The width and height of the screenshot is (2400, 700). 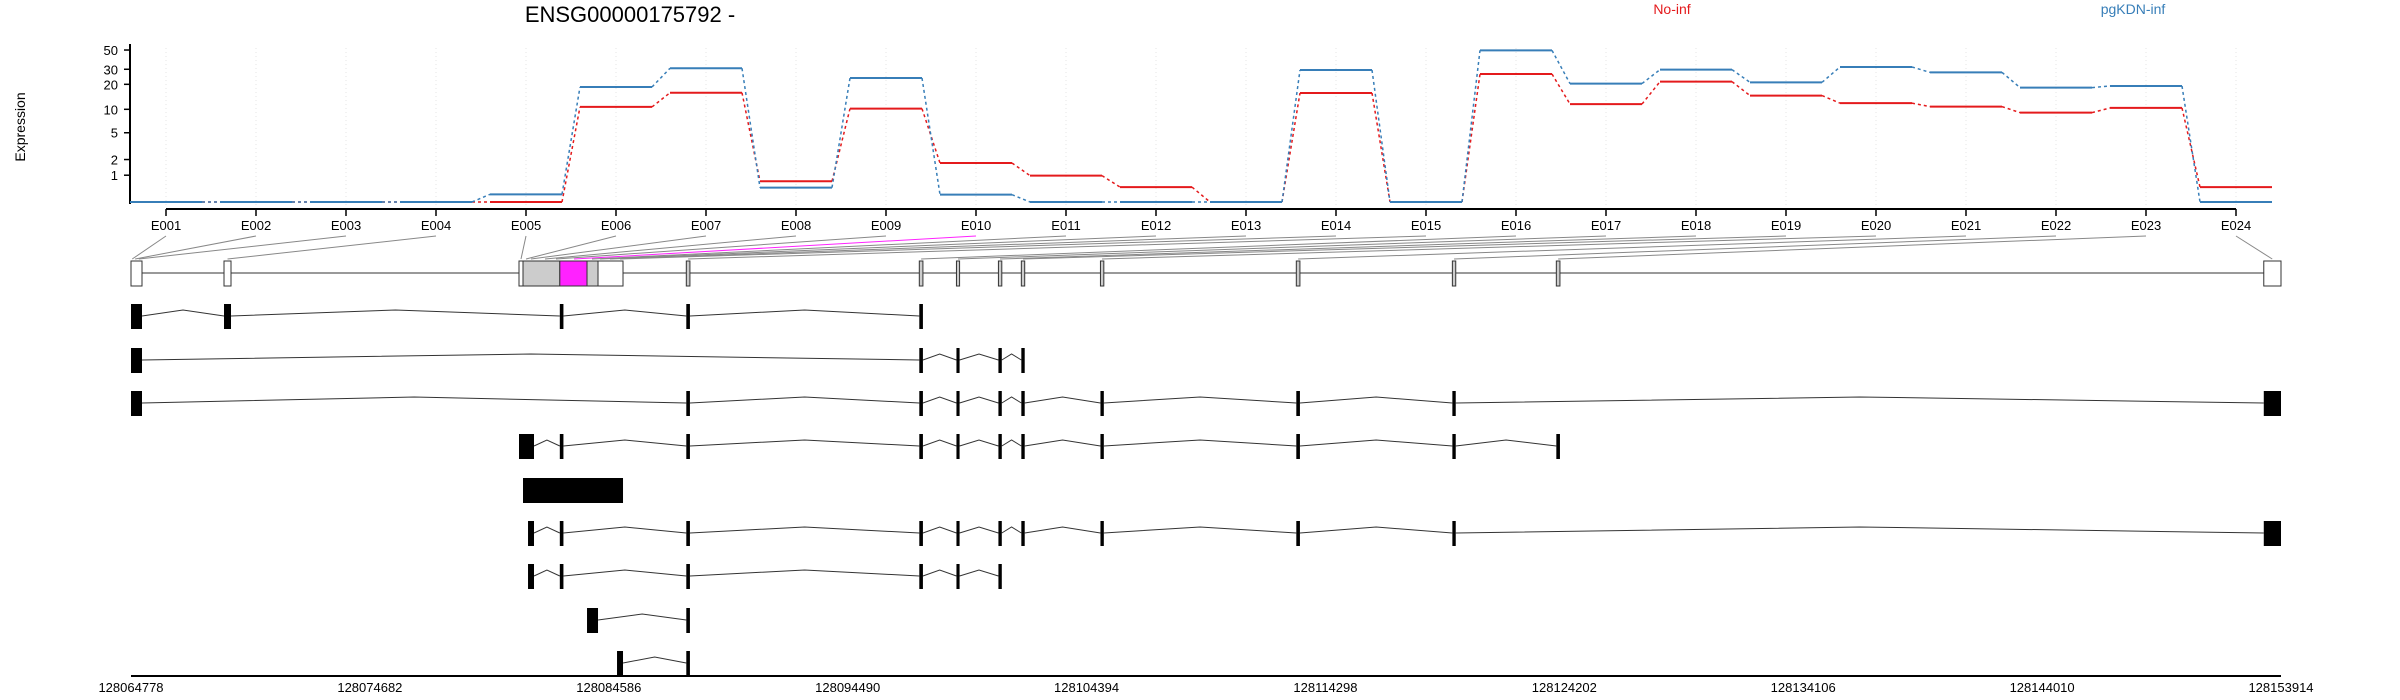 What do you see at coordinates (886, 225) in the screenshot?
I see `x-tick-label-e009: E009` at bounding box center [886, 225].